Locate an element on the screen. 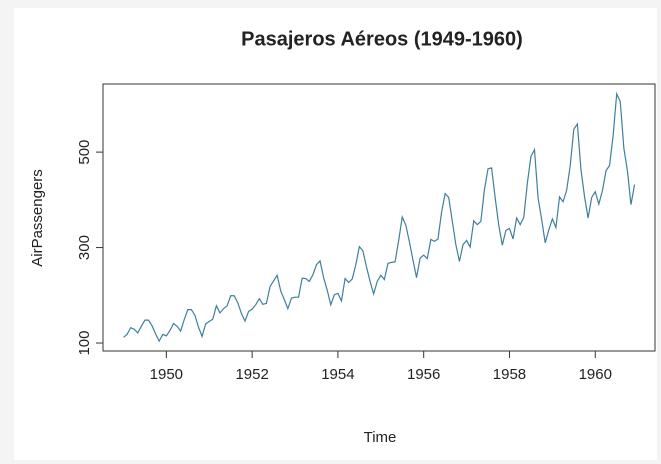 This screenshot has width=661, height=464. y-axis-label: AirPassengers is located at coordinates (37, 218).